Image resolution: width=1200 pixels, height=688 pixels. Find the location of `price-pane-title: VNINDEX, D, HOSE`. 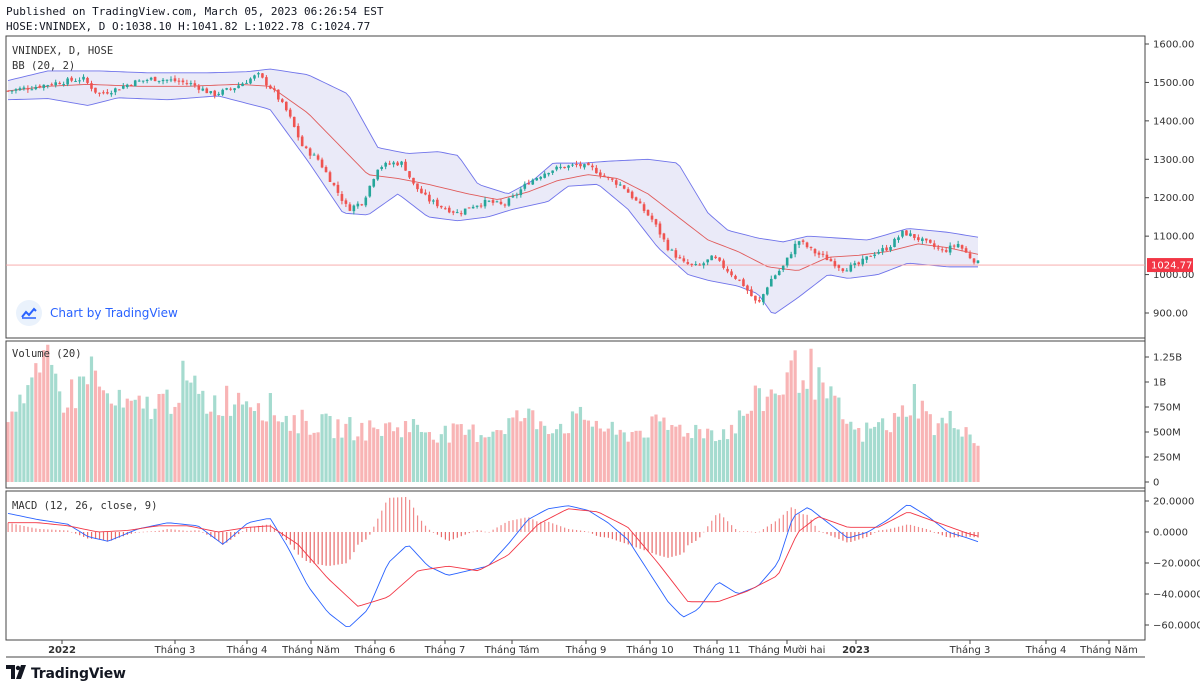

price-pane-title: VNINDEX, D, HOSE is located at coordinates (63, 51).